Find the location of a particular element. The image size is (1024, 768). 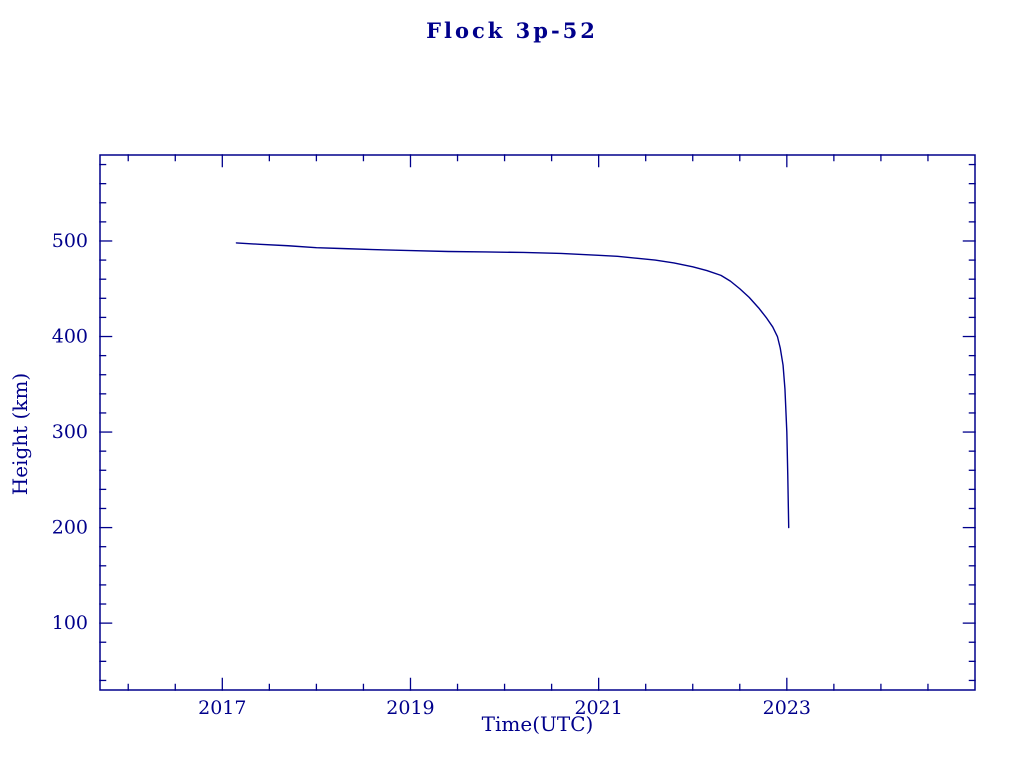

x-tick-label: 2023 is located at coordinates (787, 708).